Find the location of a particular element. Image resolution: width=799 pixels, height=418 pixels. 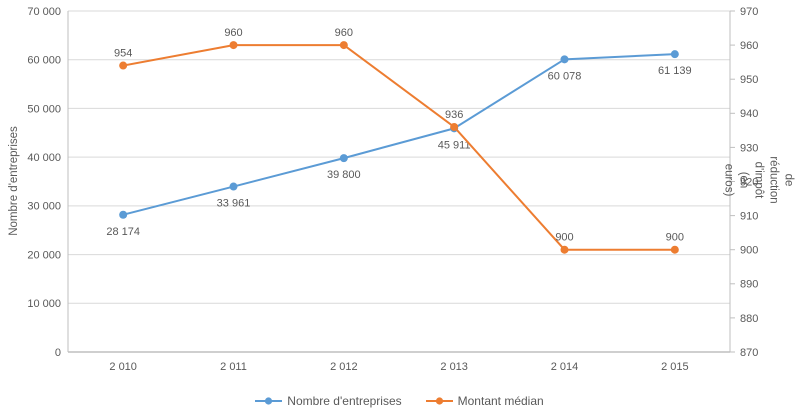

data-label: 60 078 is located at coordinates (565, 76).